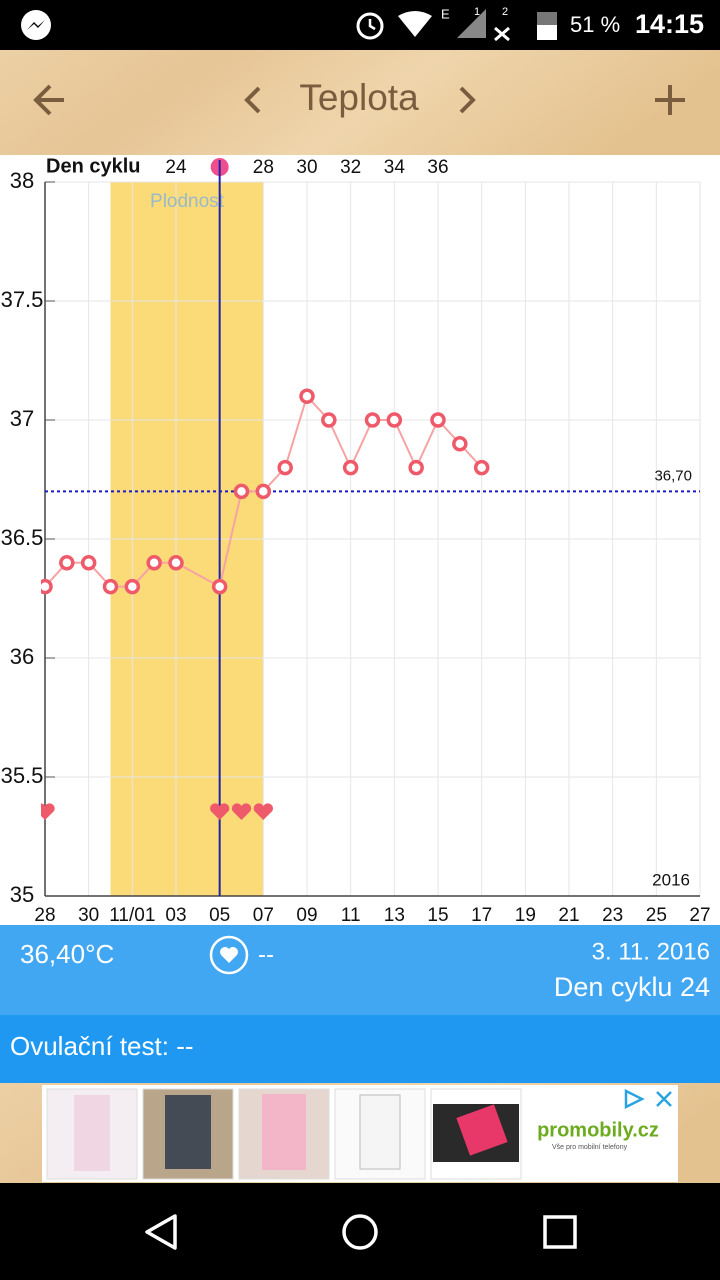 The height and width of the screenshot is (1280, 720). Describe the element at coordinates (505, 12) in the screenshot. I see `sim2-label: 2` at that location.